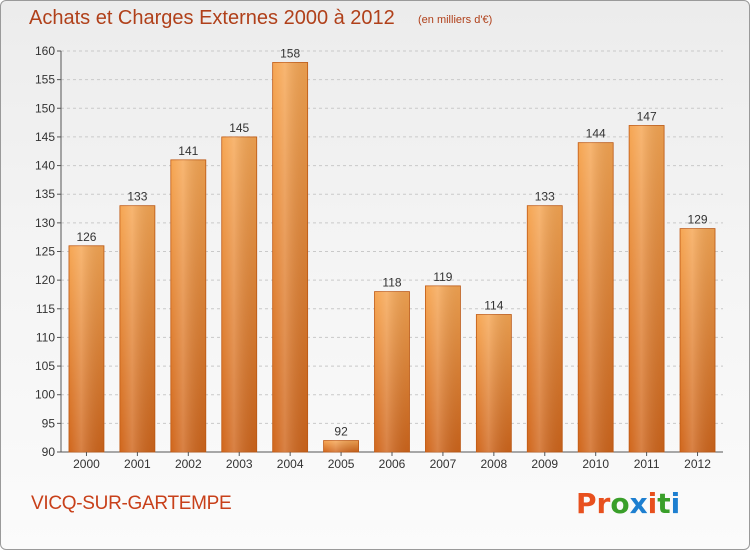  Describe the element at coordinates (45, 137) in the screenshot. I see `y-tick-label: 145` at that location.